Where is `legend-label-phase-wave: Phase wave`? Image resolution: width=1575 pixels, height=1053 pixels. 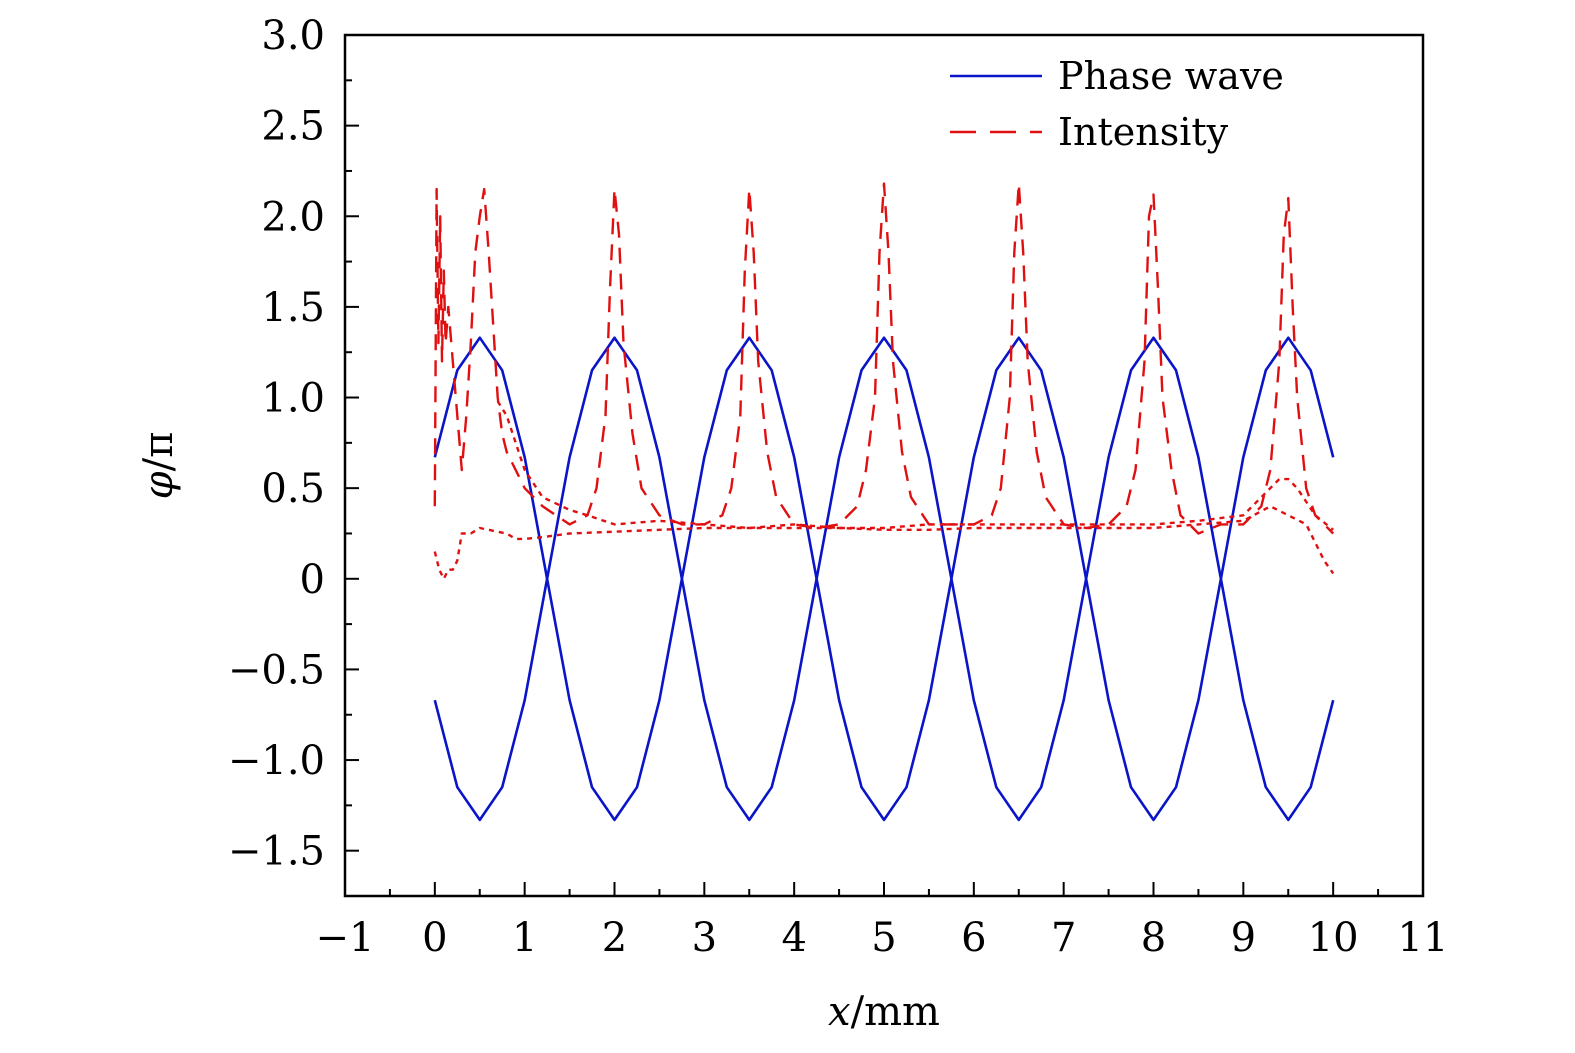 legend-label-phase-wave: Phase wave is located at coordinates (1171, 76).